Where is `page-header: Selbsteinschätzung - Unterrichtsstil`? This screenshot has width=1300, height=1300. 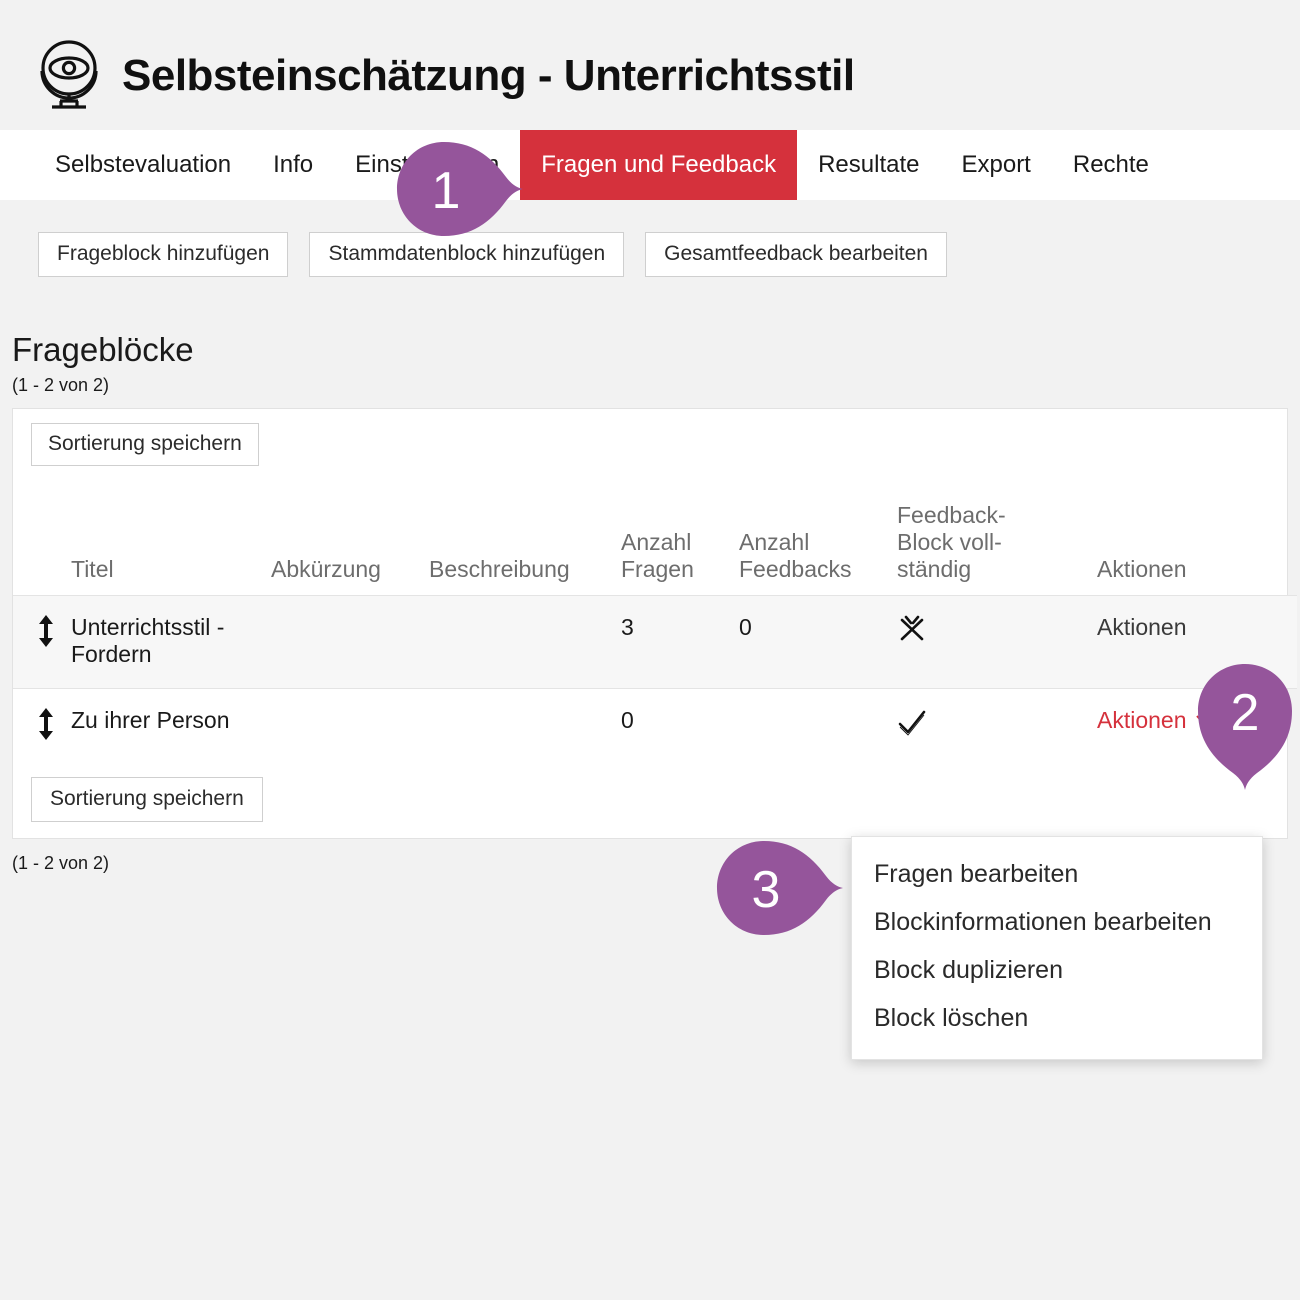 page-header: Selbsteinschätzung - Unterrichtsstil is located at coordinates (650, 65).